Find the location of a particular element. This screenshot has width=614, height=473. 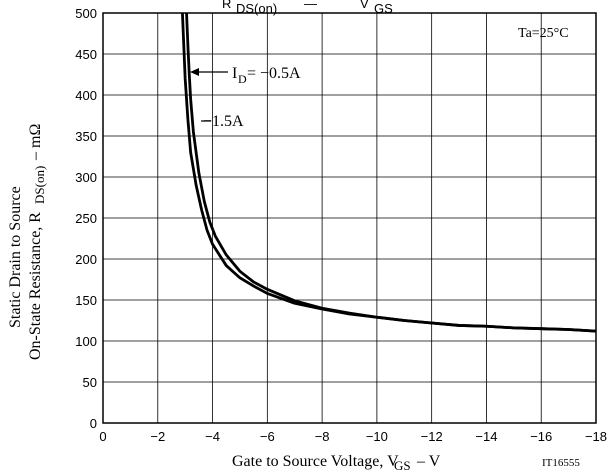

y-tick-label: 250 is located at coordinates (86, 218).